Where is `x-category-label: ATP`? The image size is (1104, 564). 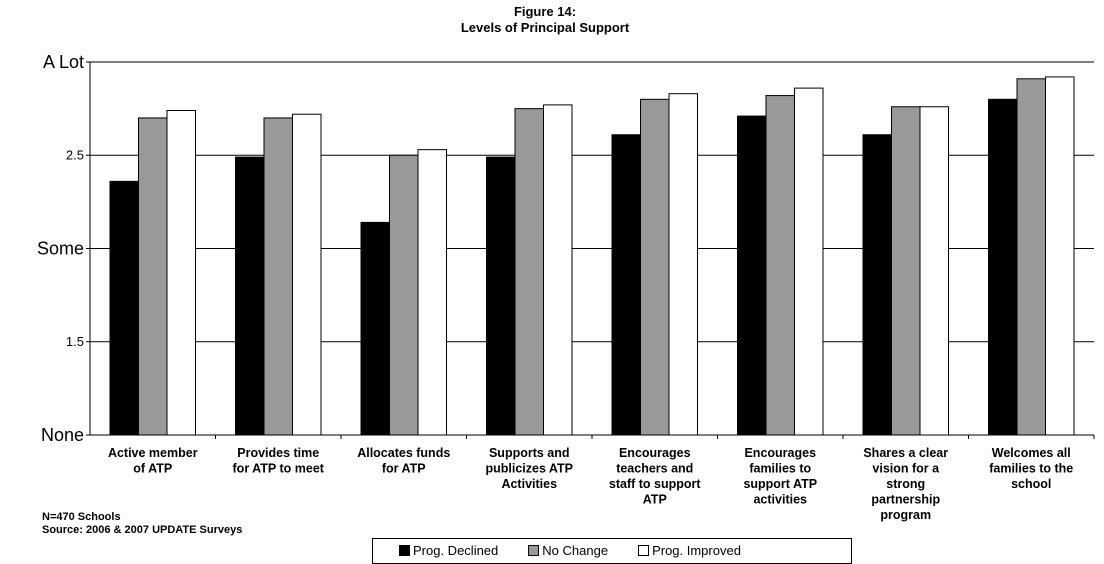 x-category-label: ATP is located at coordinates (655, 500).